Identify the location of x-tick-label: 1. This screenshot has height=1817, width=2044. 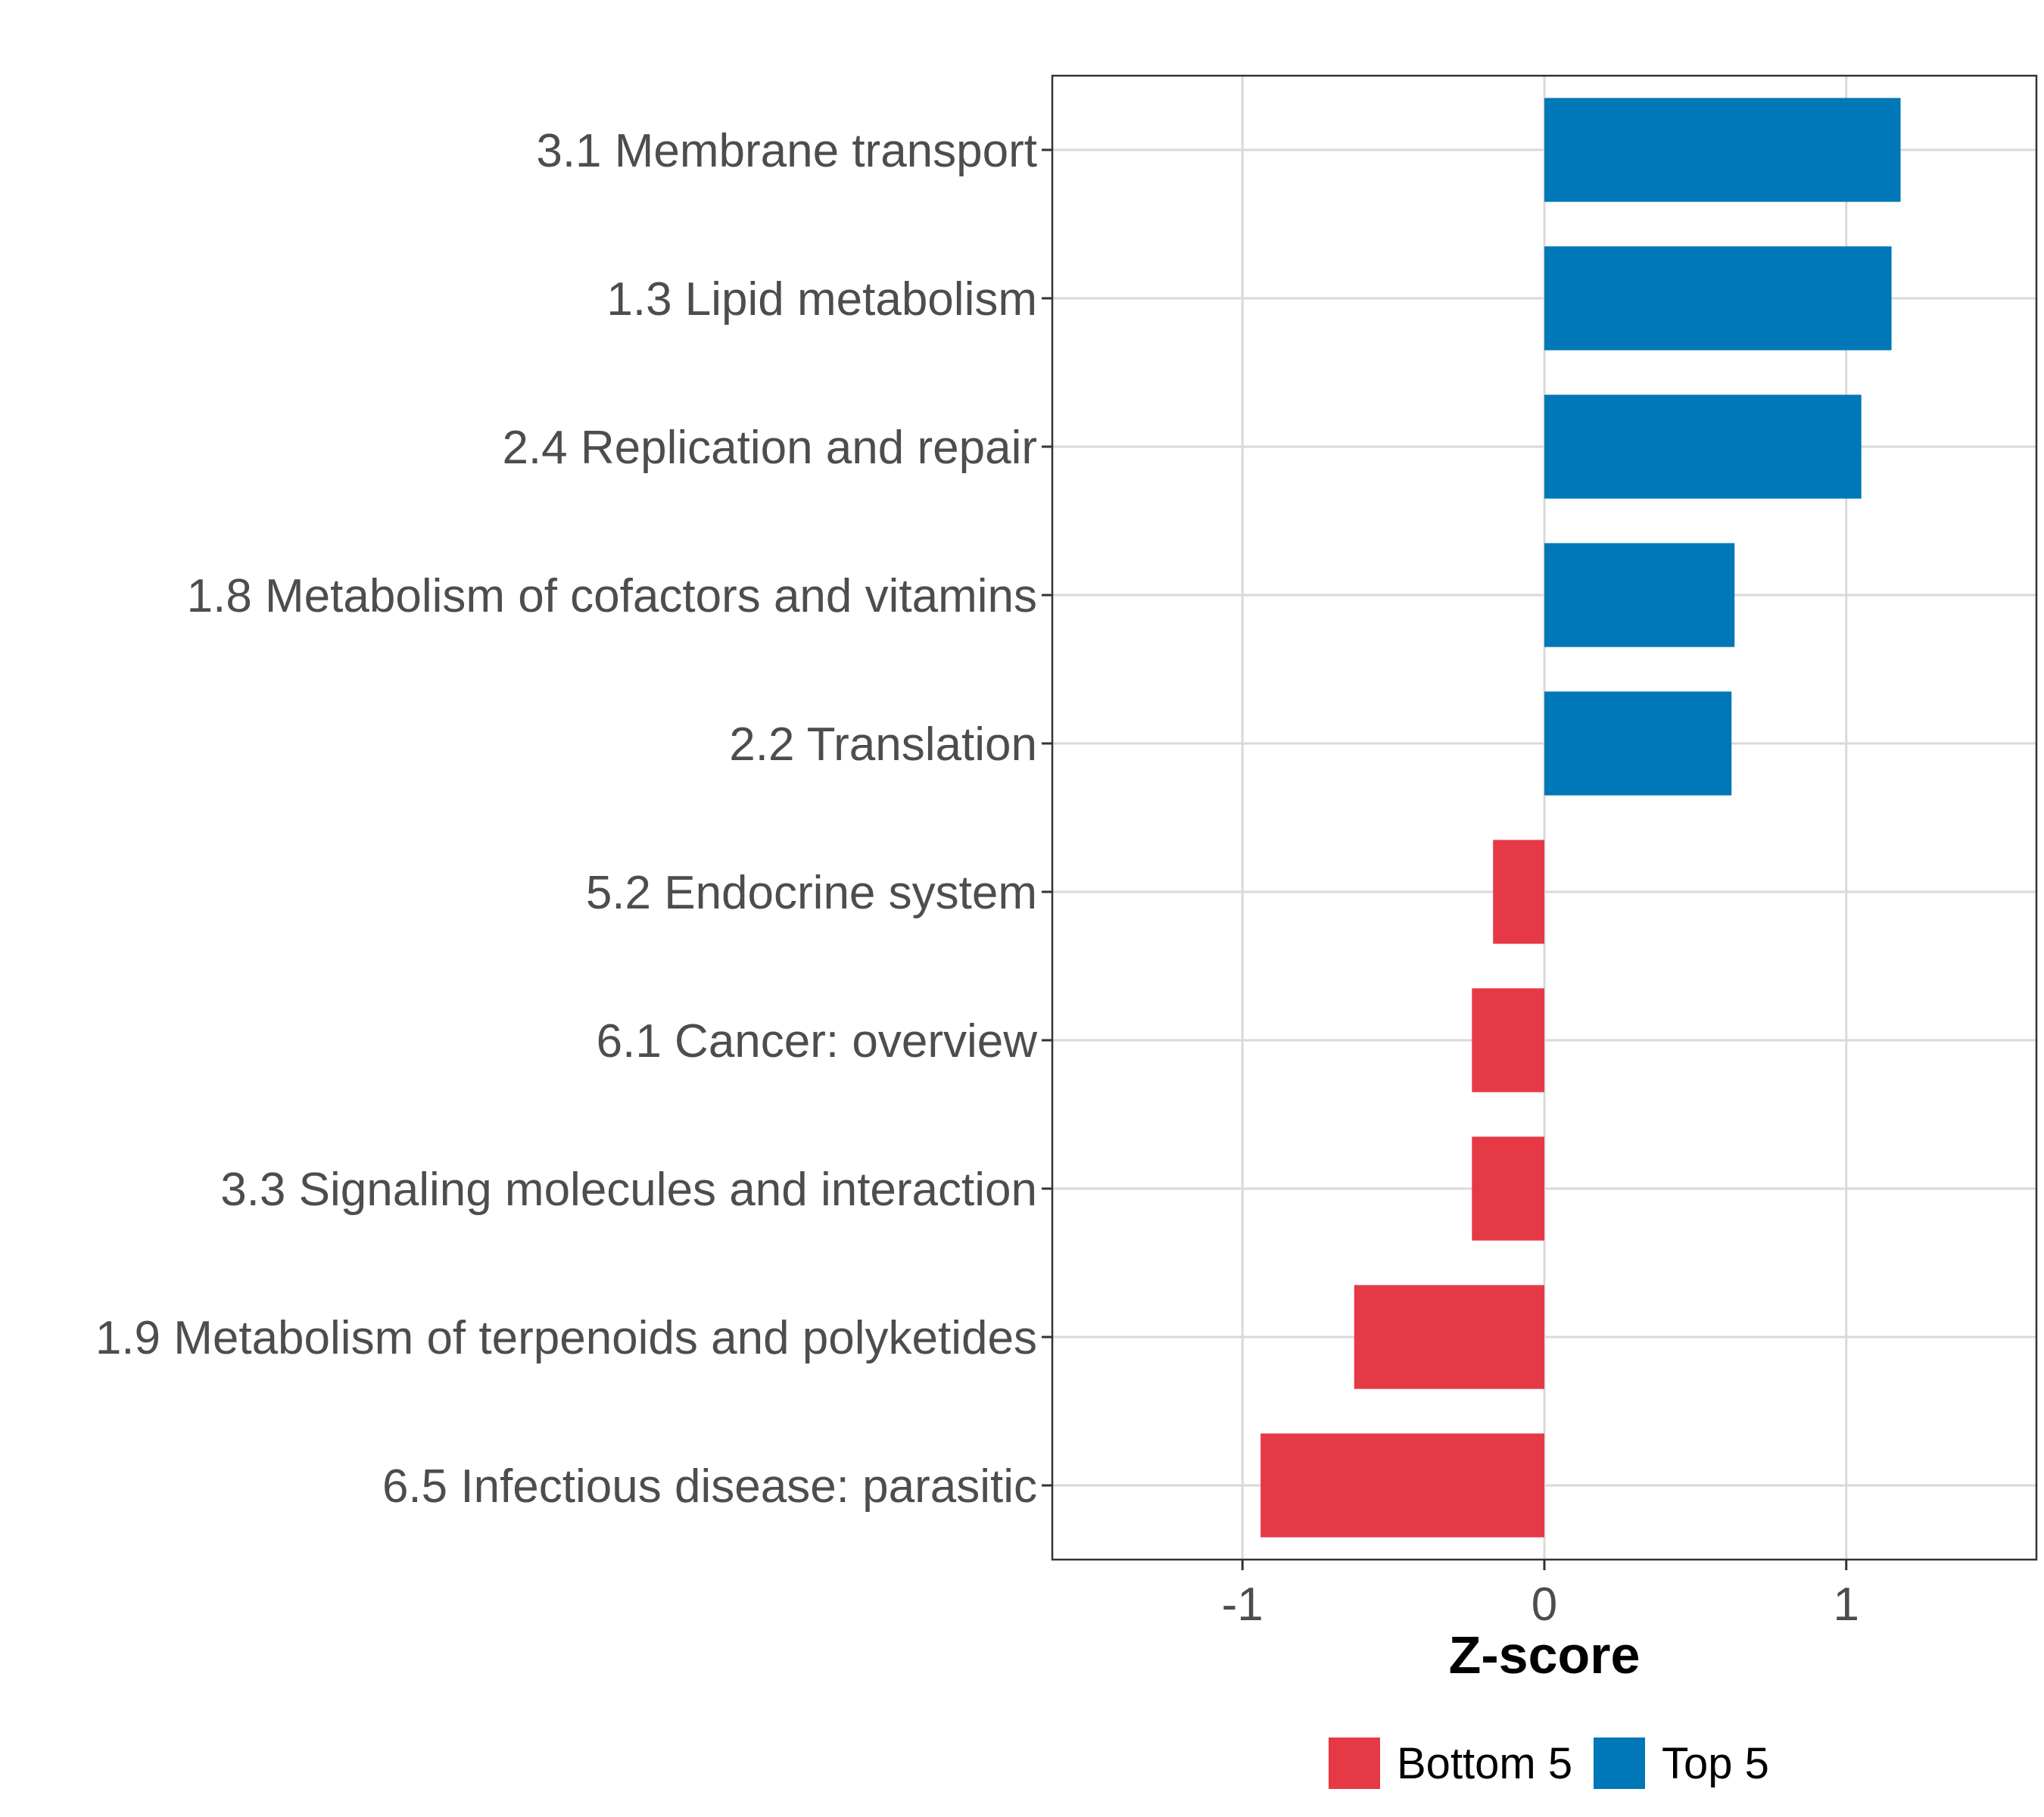
(1847, 1605).